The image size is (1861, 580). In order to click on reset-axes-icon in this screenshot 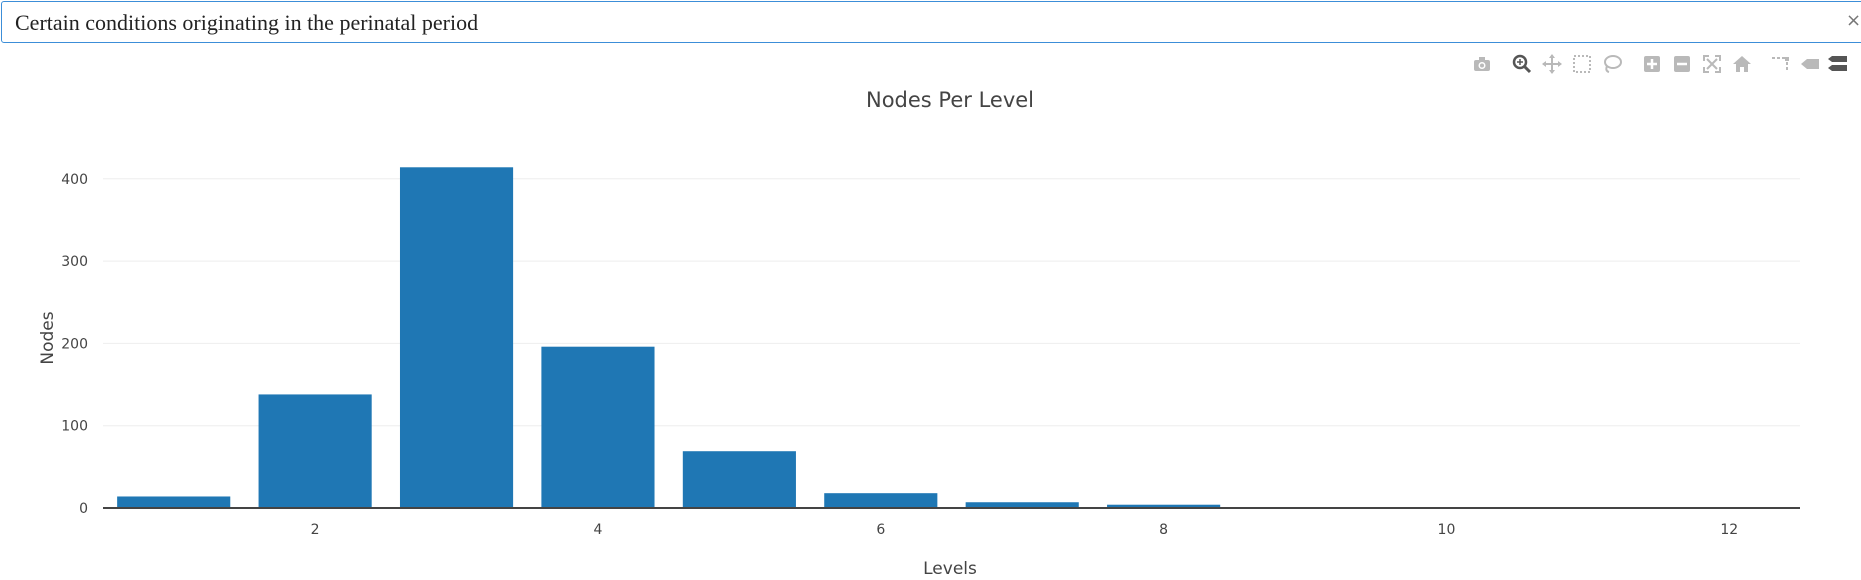, I will do `click(1742, 65)`.